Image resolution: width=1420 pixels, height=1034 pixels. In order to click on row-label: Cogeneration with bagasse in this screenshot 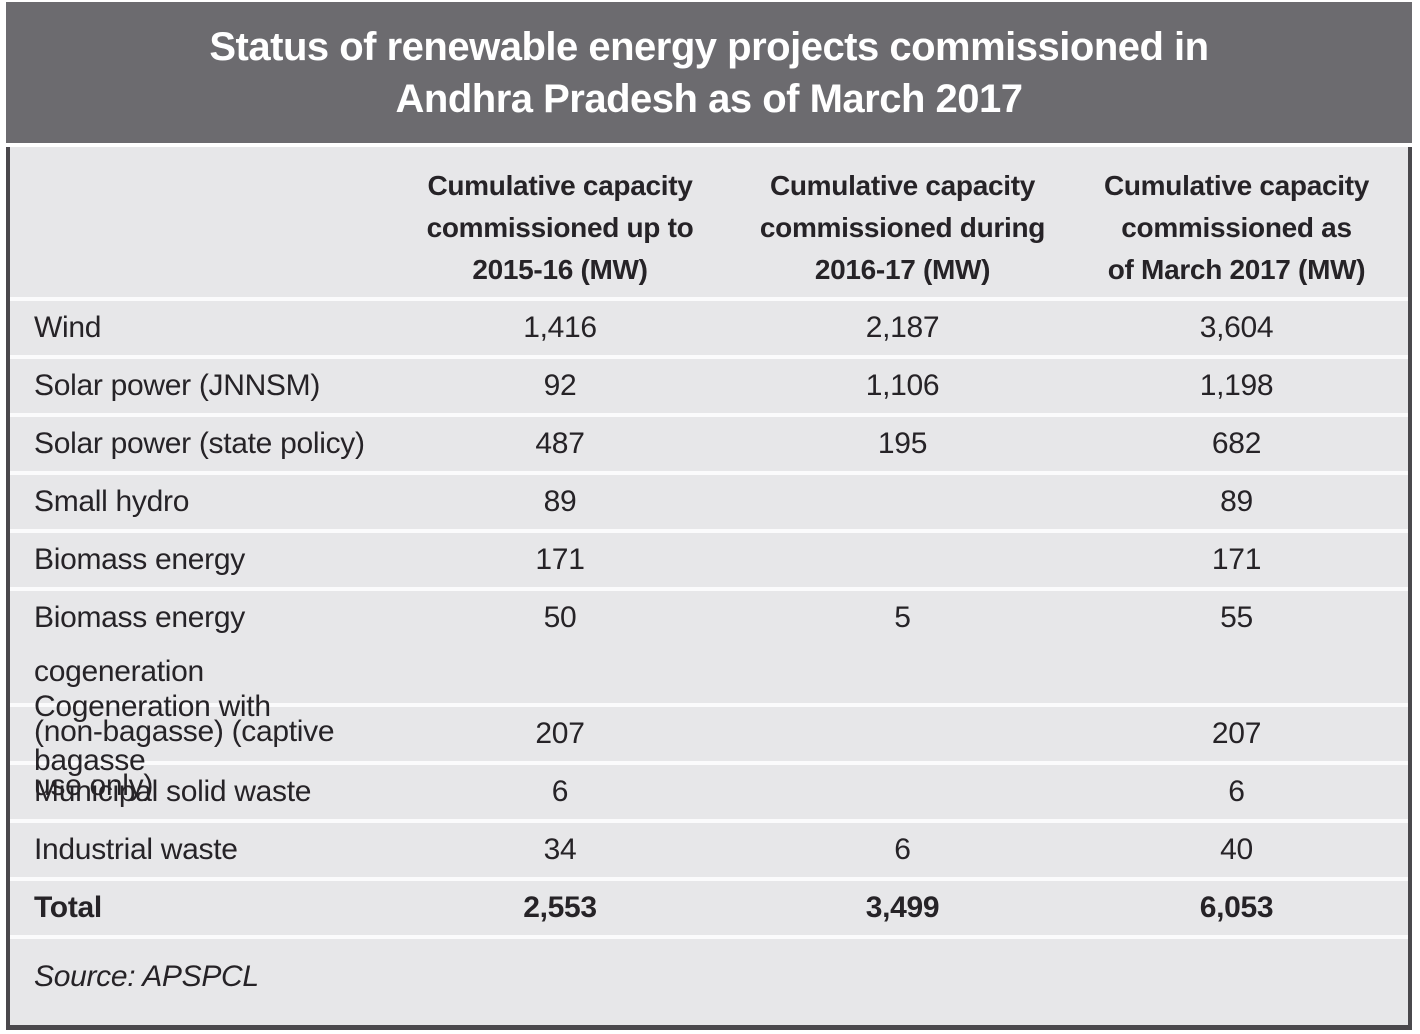, I will do `click(152, 733)`.